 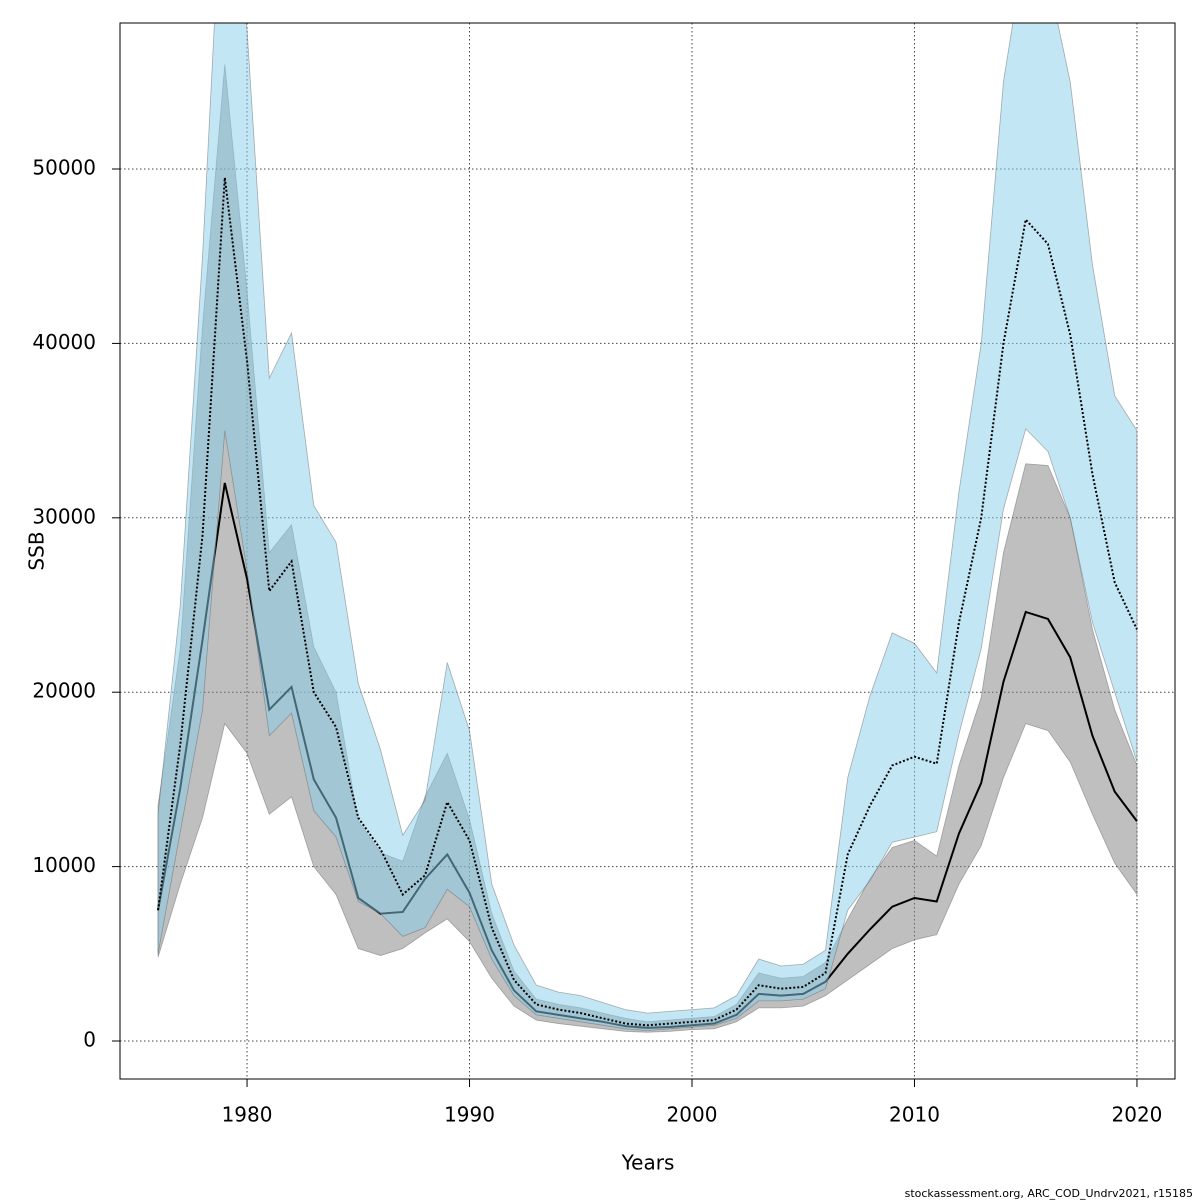 What do you see at coordinates (89, 1039) in the screenshot?
I see `y-tick-label: 0` at bounding box center [89, 1039].